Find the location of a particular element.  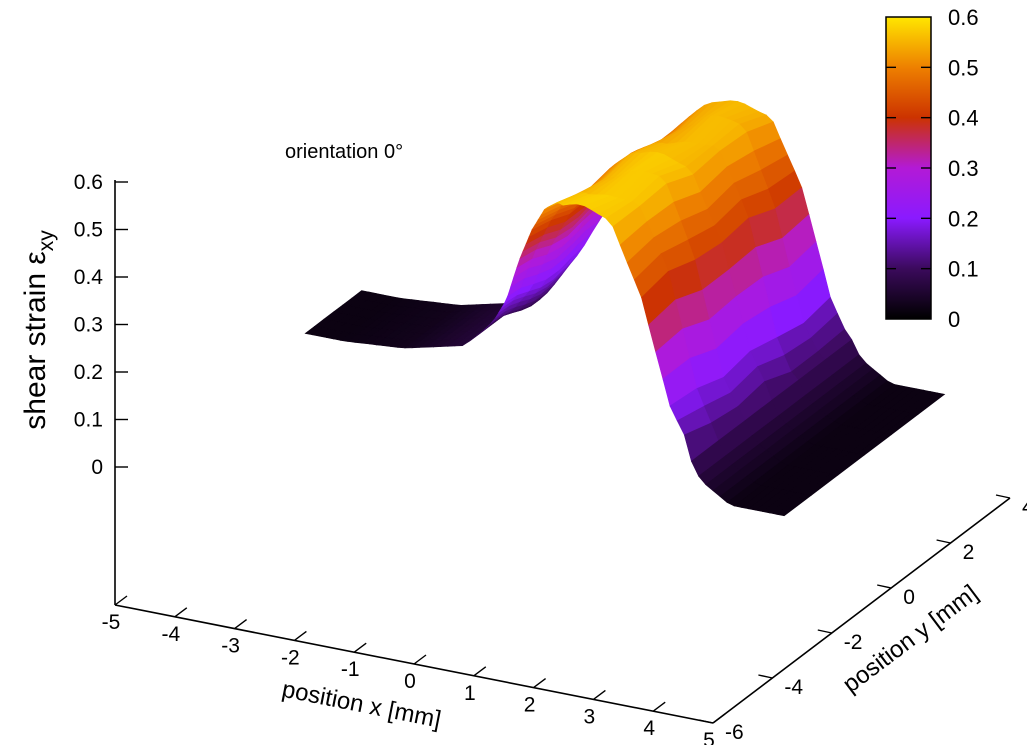

z-axis-title: shear strain εxy is located at coordinates (38, 330).